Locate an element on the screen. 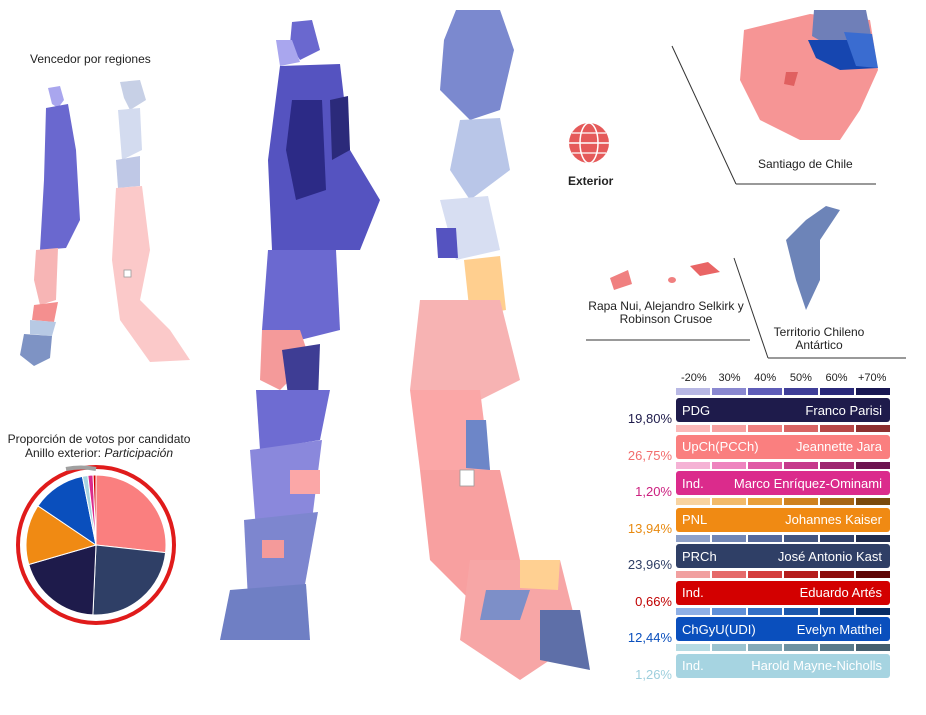  candidate-box: PNL Johannes Kaiser is located at coordinates (783, 519).